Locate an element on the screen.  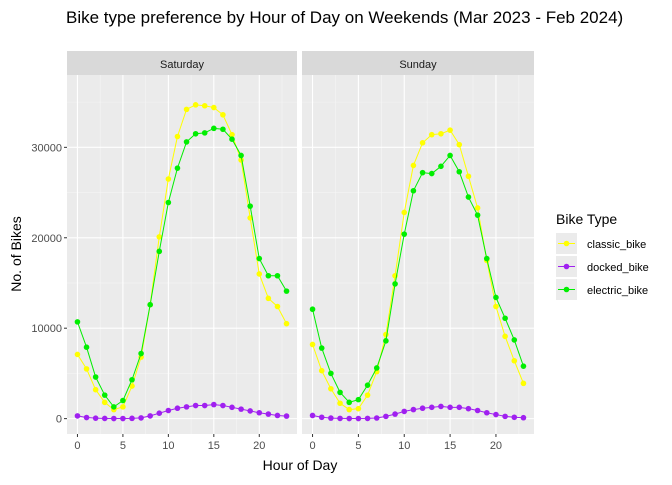
legend-label: electric_bike is located at coordinates (617, 291).